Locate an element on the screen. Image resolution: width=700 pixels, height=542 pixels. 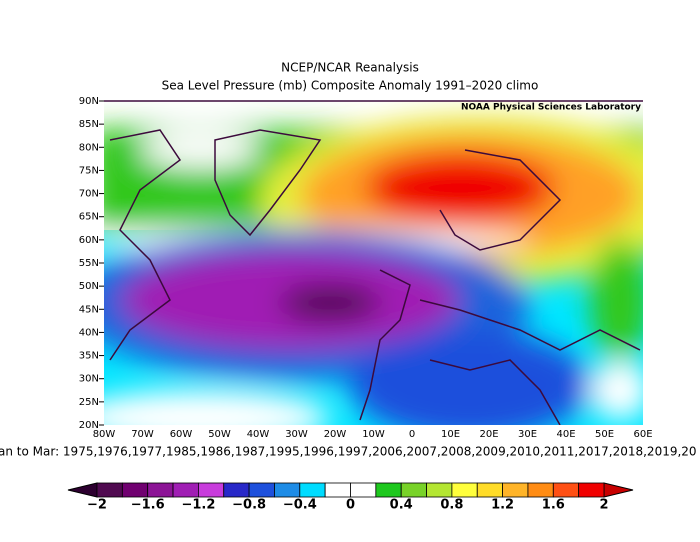
lon-label: 60W is located at coordinates (181, 434).